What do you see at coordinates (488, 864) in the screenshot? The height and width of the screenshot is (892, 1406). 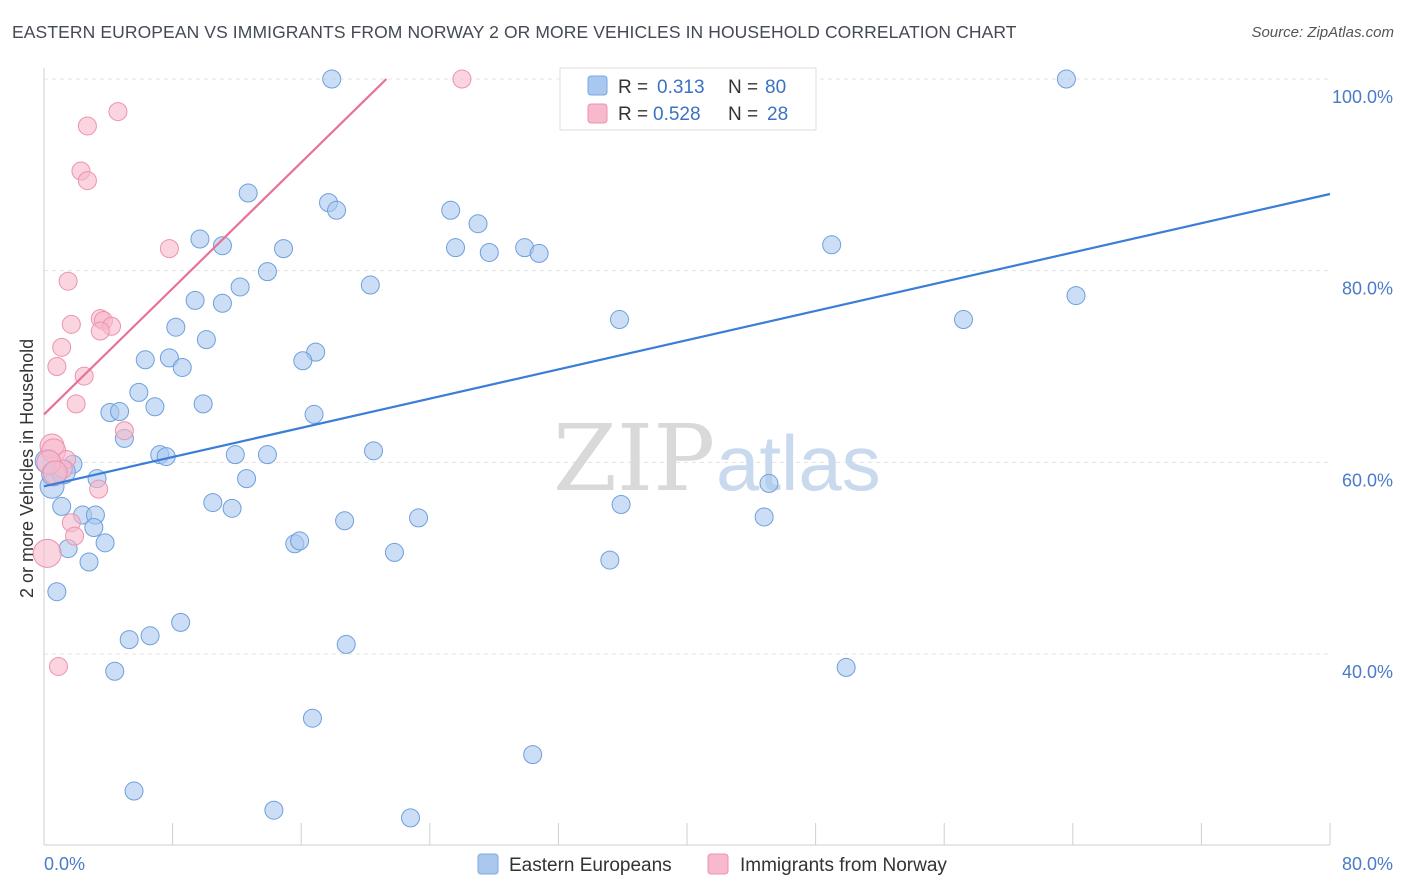 I see `bottom-legend-swatch-blue` at bounding box center [488, 864].